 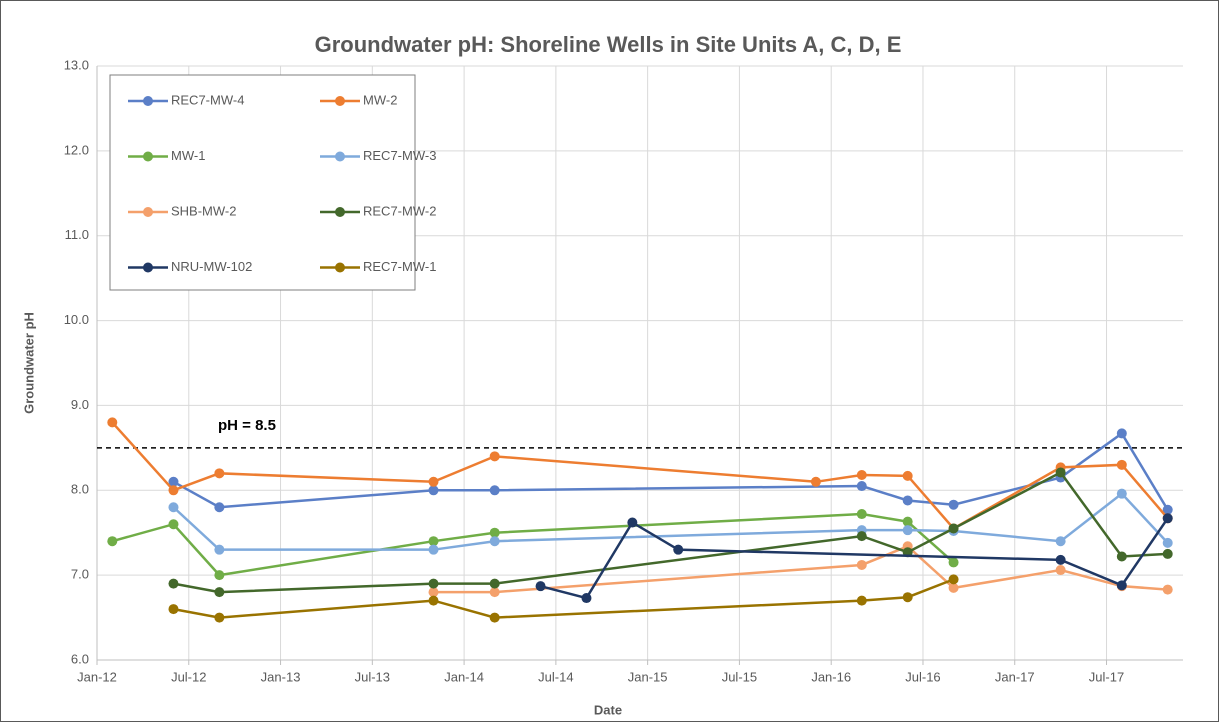 What do you see at coordinates (399, 155) in the screenshot?
I see `legend-label: REC7-MW-3` at bounding box center [399, 155].